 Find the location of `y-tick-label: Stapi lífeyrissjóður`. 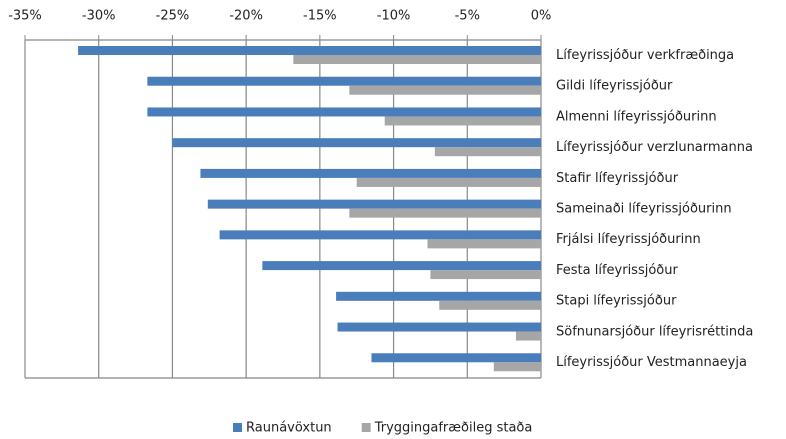

y-tick-label: Stapi lífeyrissjóður is located at coordinates (616, 301).